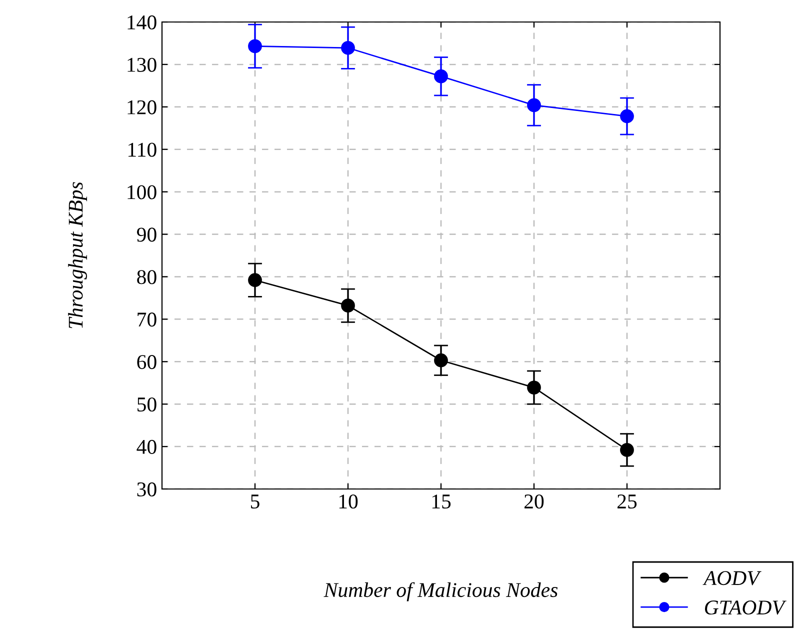  Describe the element at coordinates (441, 592) in the screenshot. I see `x-axis-title: Number of Malicious Nodes` at that location.